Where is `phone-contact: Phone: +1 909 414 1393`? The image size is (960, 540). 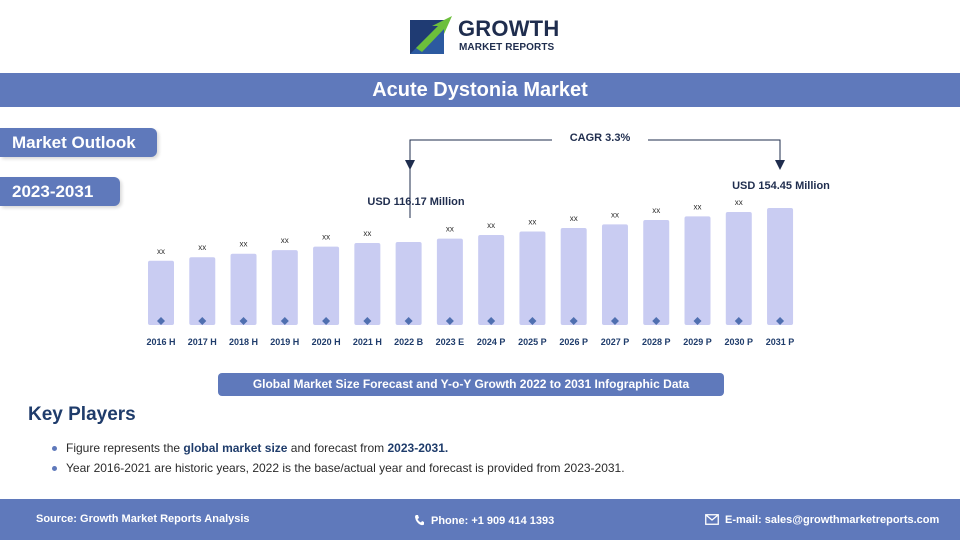
phone-contact: Phone: +1 909 414 1393 is located at coordinates (484, 520).